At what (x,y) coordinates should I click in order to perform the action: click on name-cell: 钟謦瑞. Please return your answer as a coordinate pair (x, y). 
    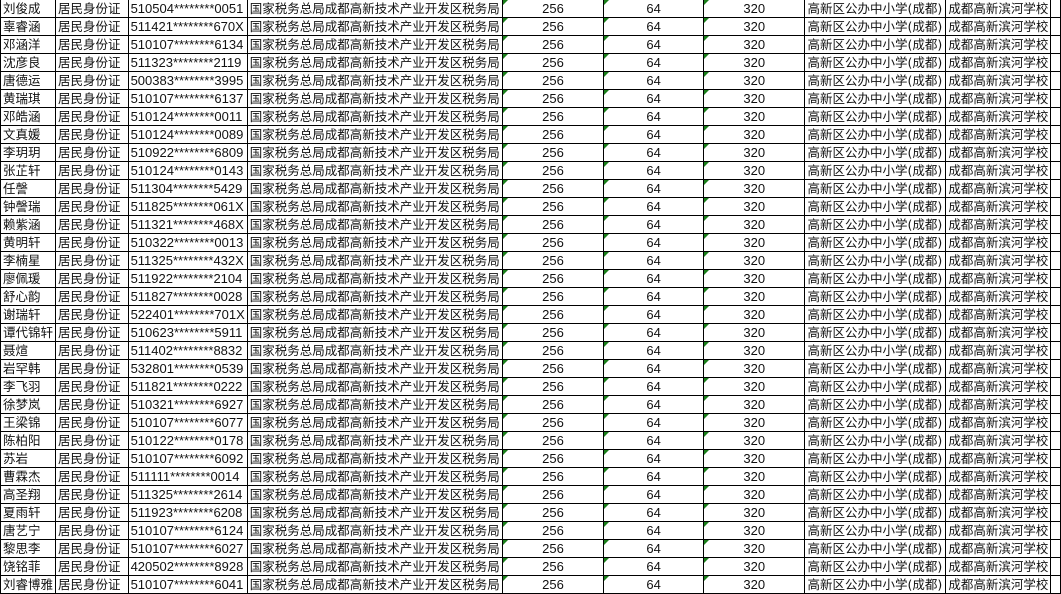
    Looking at the image, I should click on (28, 206).